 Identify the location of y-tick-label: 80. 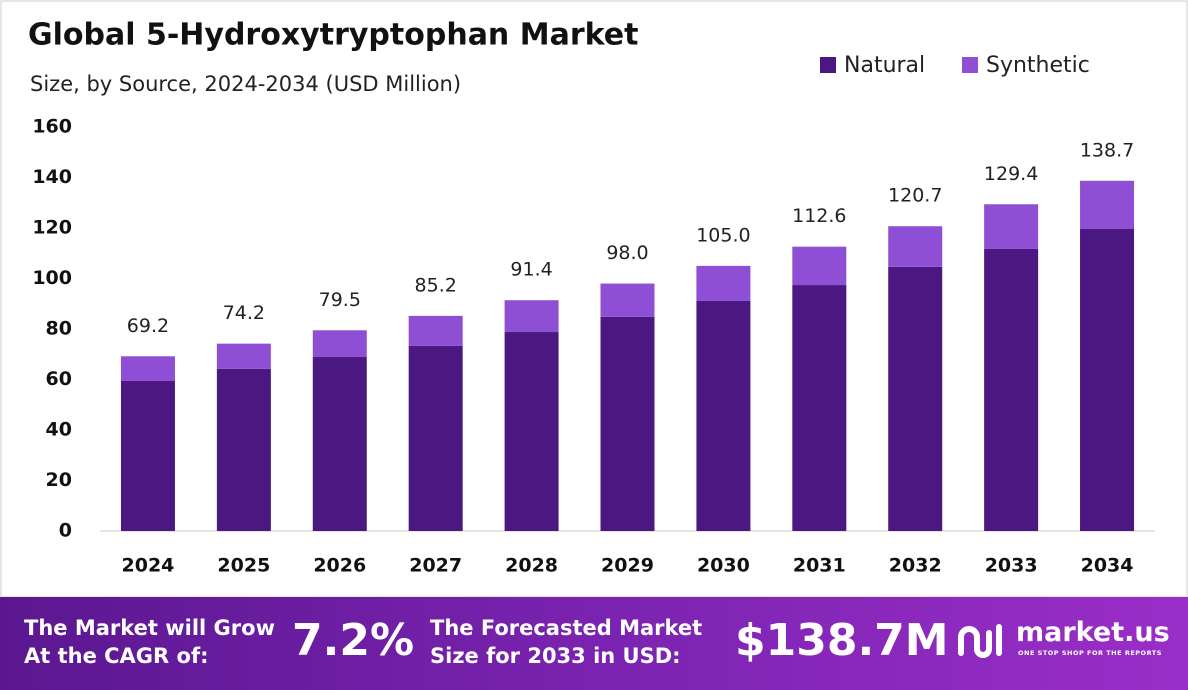
(59, 329).